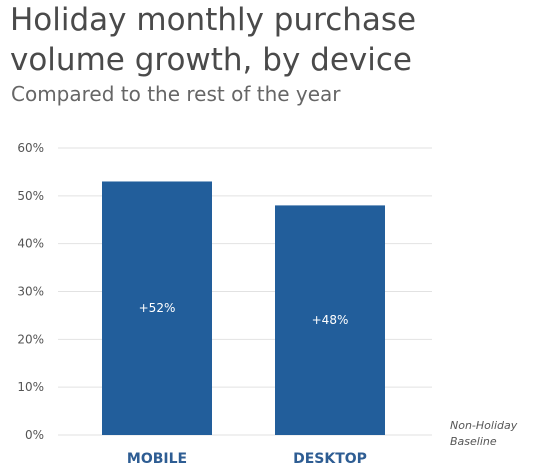 The height and width of the screenshot is (471, 541). Describe the element at coordinates (30, 387) in the screenshot. I see `y-tick-label: 10%` at that location.